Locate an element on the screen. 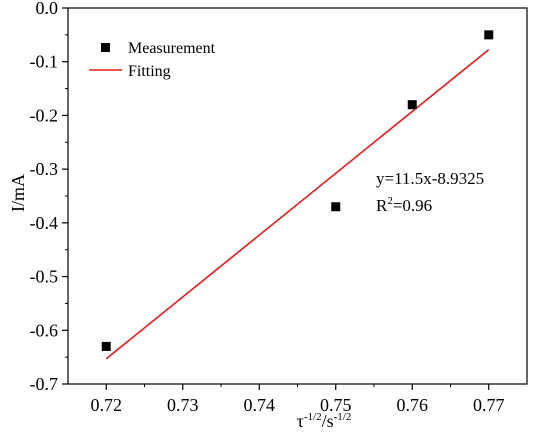 This screenshot has width=533, height=435. legend-marker-measurement is located at coordinates (105, 47).